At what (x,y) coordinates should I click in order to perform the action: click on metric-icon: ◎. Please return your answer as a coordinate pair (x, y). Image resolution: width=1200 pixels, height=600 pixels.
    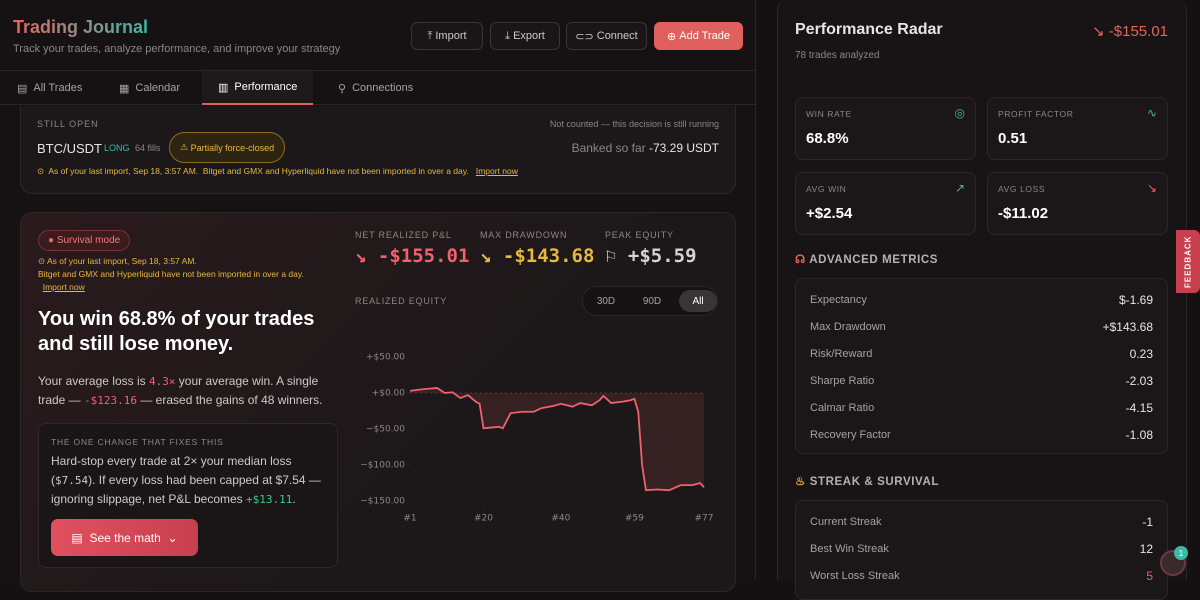
    Looking at the image, I should click on (959, 113).